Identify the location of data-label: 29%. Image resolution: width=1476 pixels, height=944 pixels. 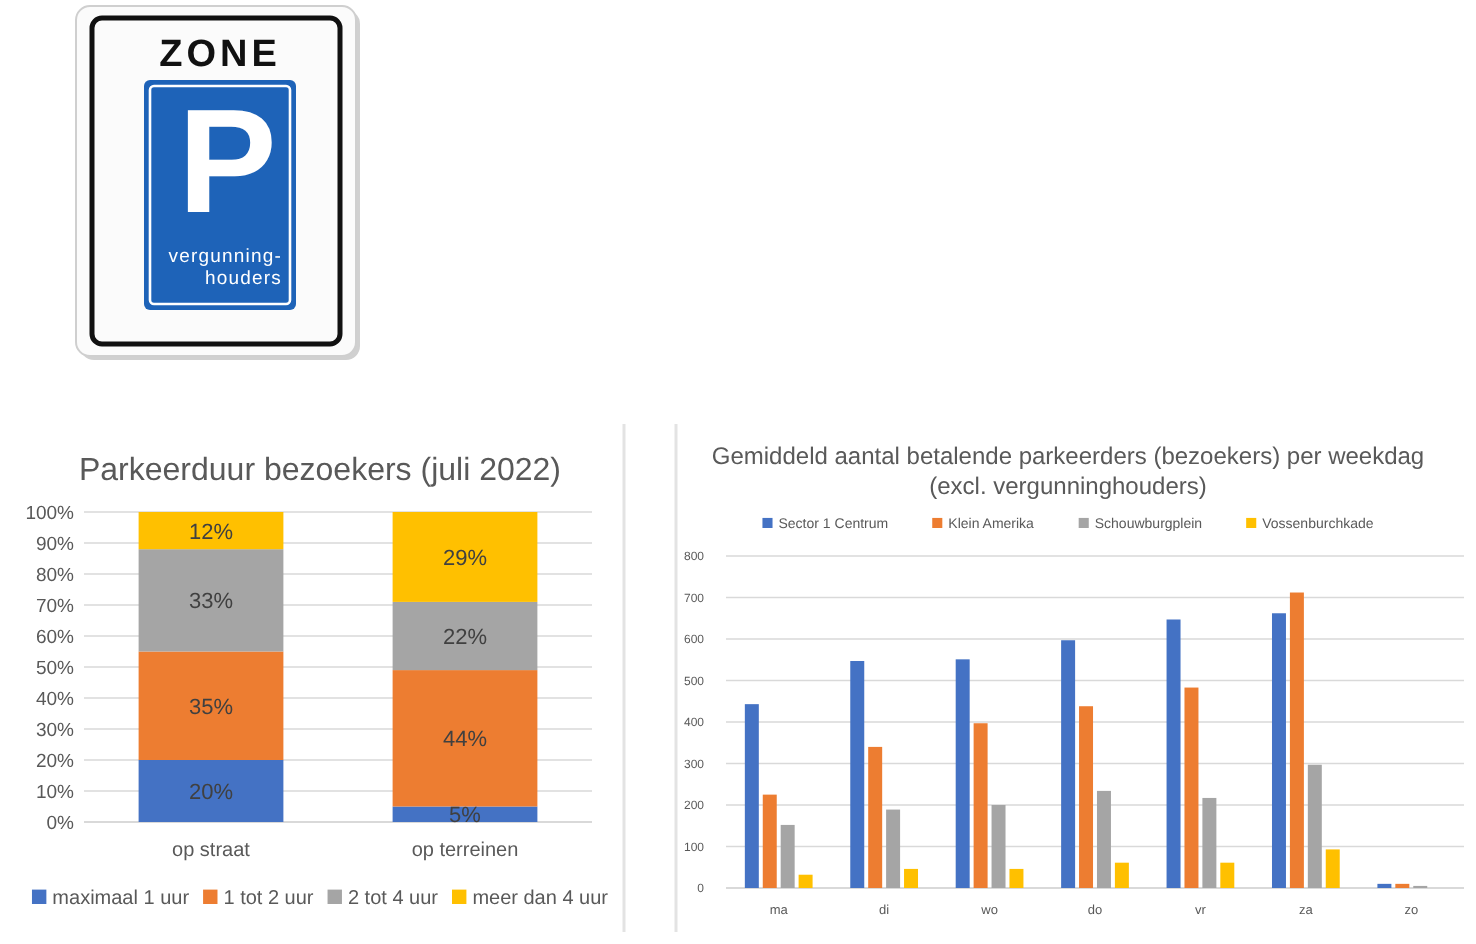
(465, 558).